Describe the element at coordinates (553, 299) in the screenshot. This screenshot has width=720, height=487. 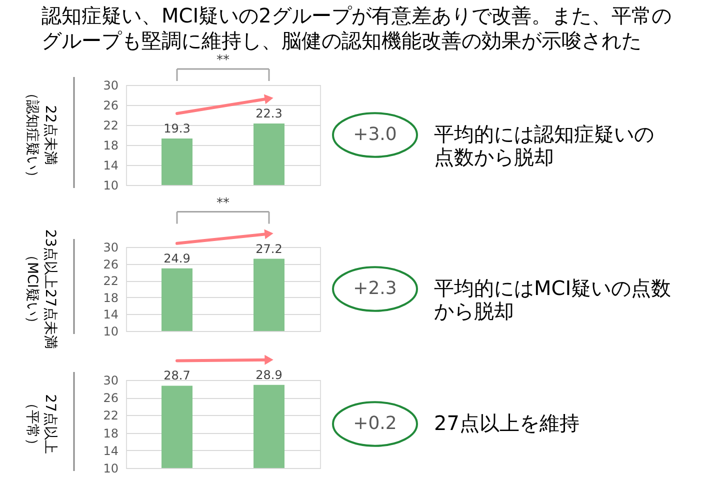
I see `text: 平均的にはMCI疑いの点数から脱却` at that location.